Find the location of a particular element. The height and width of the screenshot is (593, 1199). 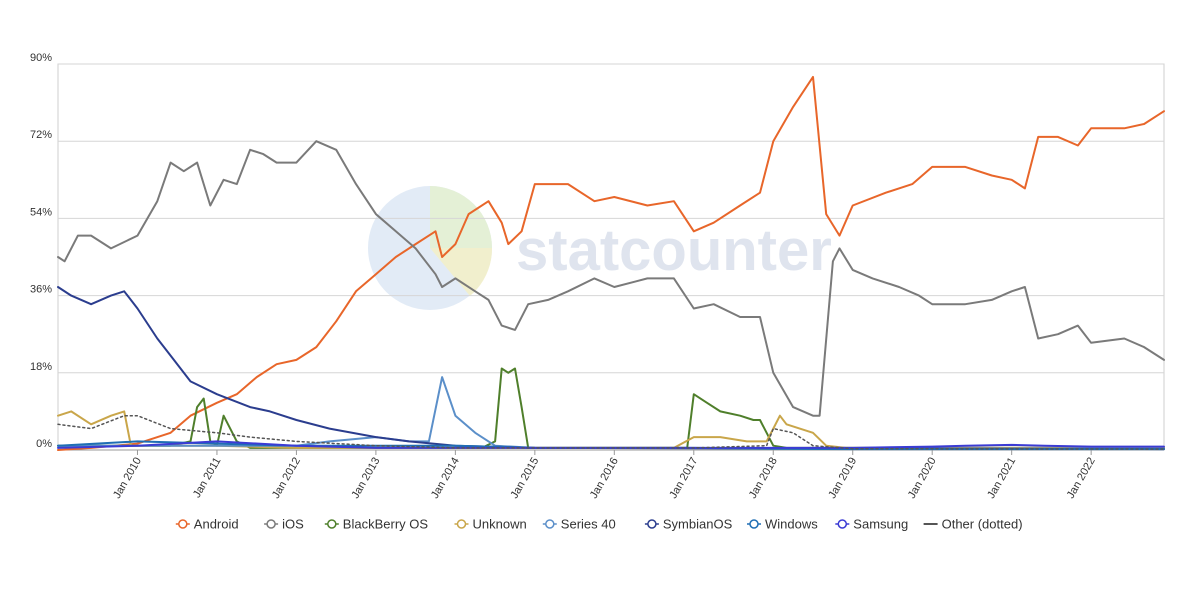

x-tick-label: Jan 2016 is located at coordinates (604, 478).